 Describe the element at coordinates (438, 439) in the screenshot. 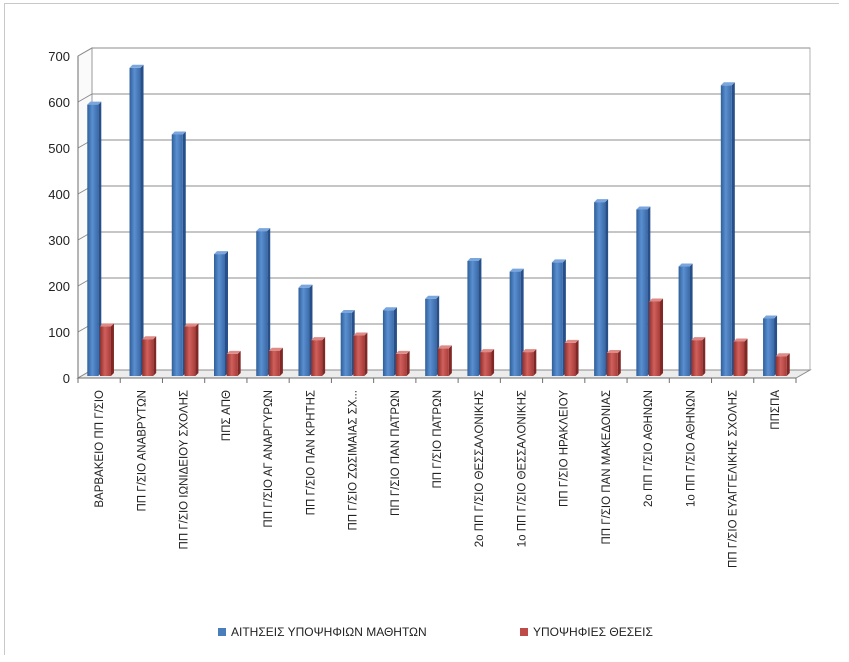

I see `x-category-label: ΠΠ Γ/ΣΙΟ ΠΑΤΡΩΝ` at that location.